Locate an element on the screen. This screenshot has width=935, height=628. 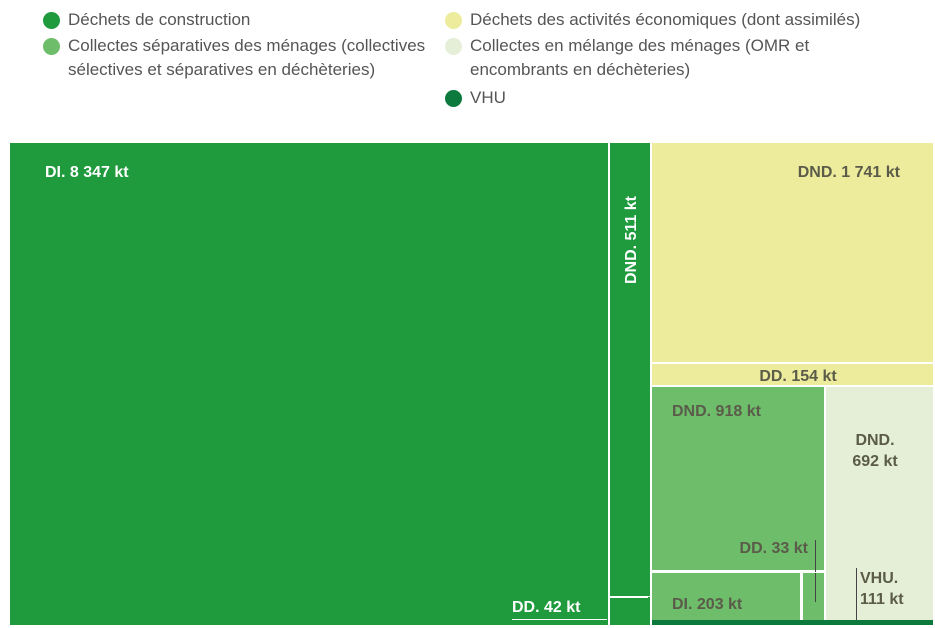
data-label: DI. 8 347 kt is located at coordinates (87, 172).